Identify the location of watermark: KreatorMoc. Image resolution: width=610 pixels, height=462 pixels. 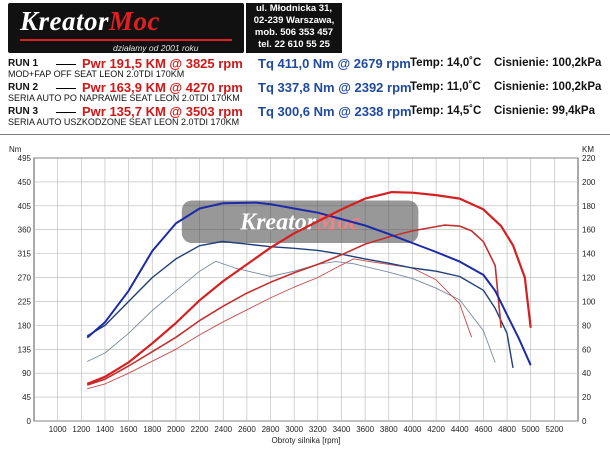
(300, 222).